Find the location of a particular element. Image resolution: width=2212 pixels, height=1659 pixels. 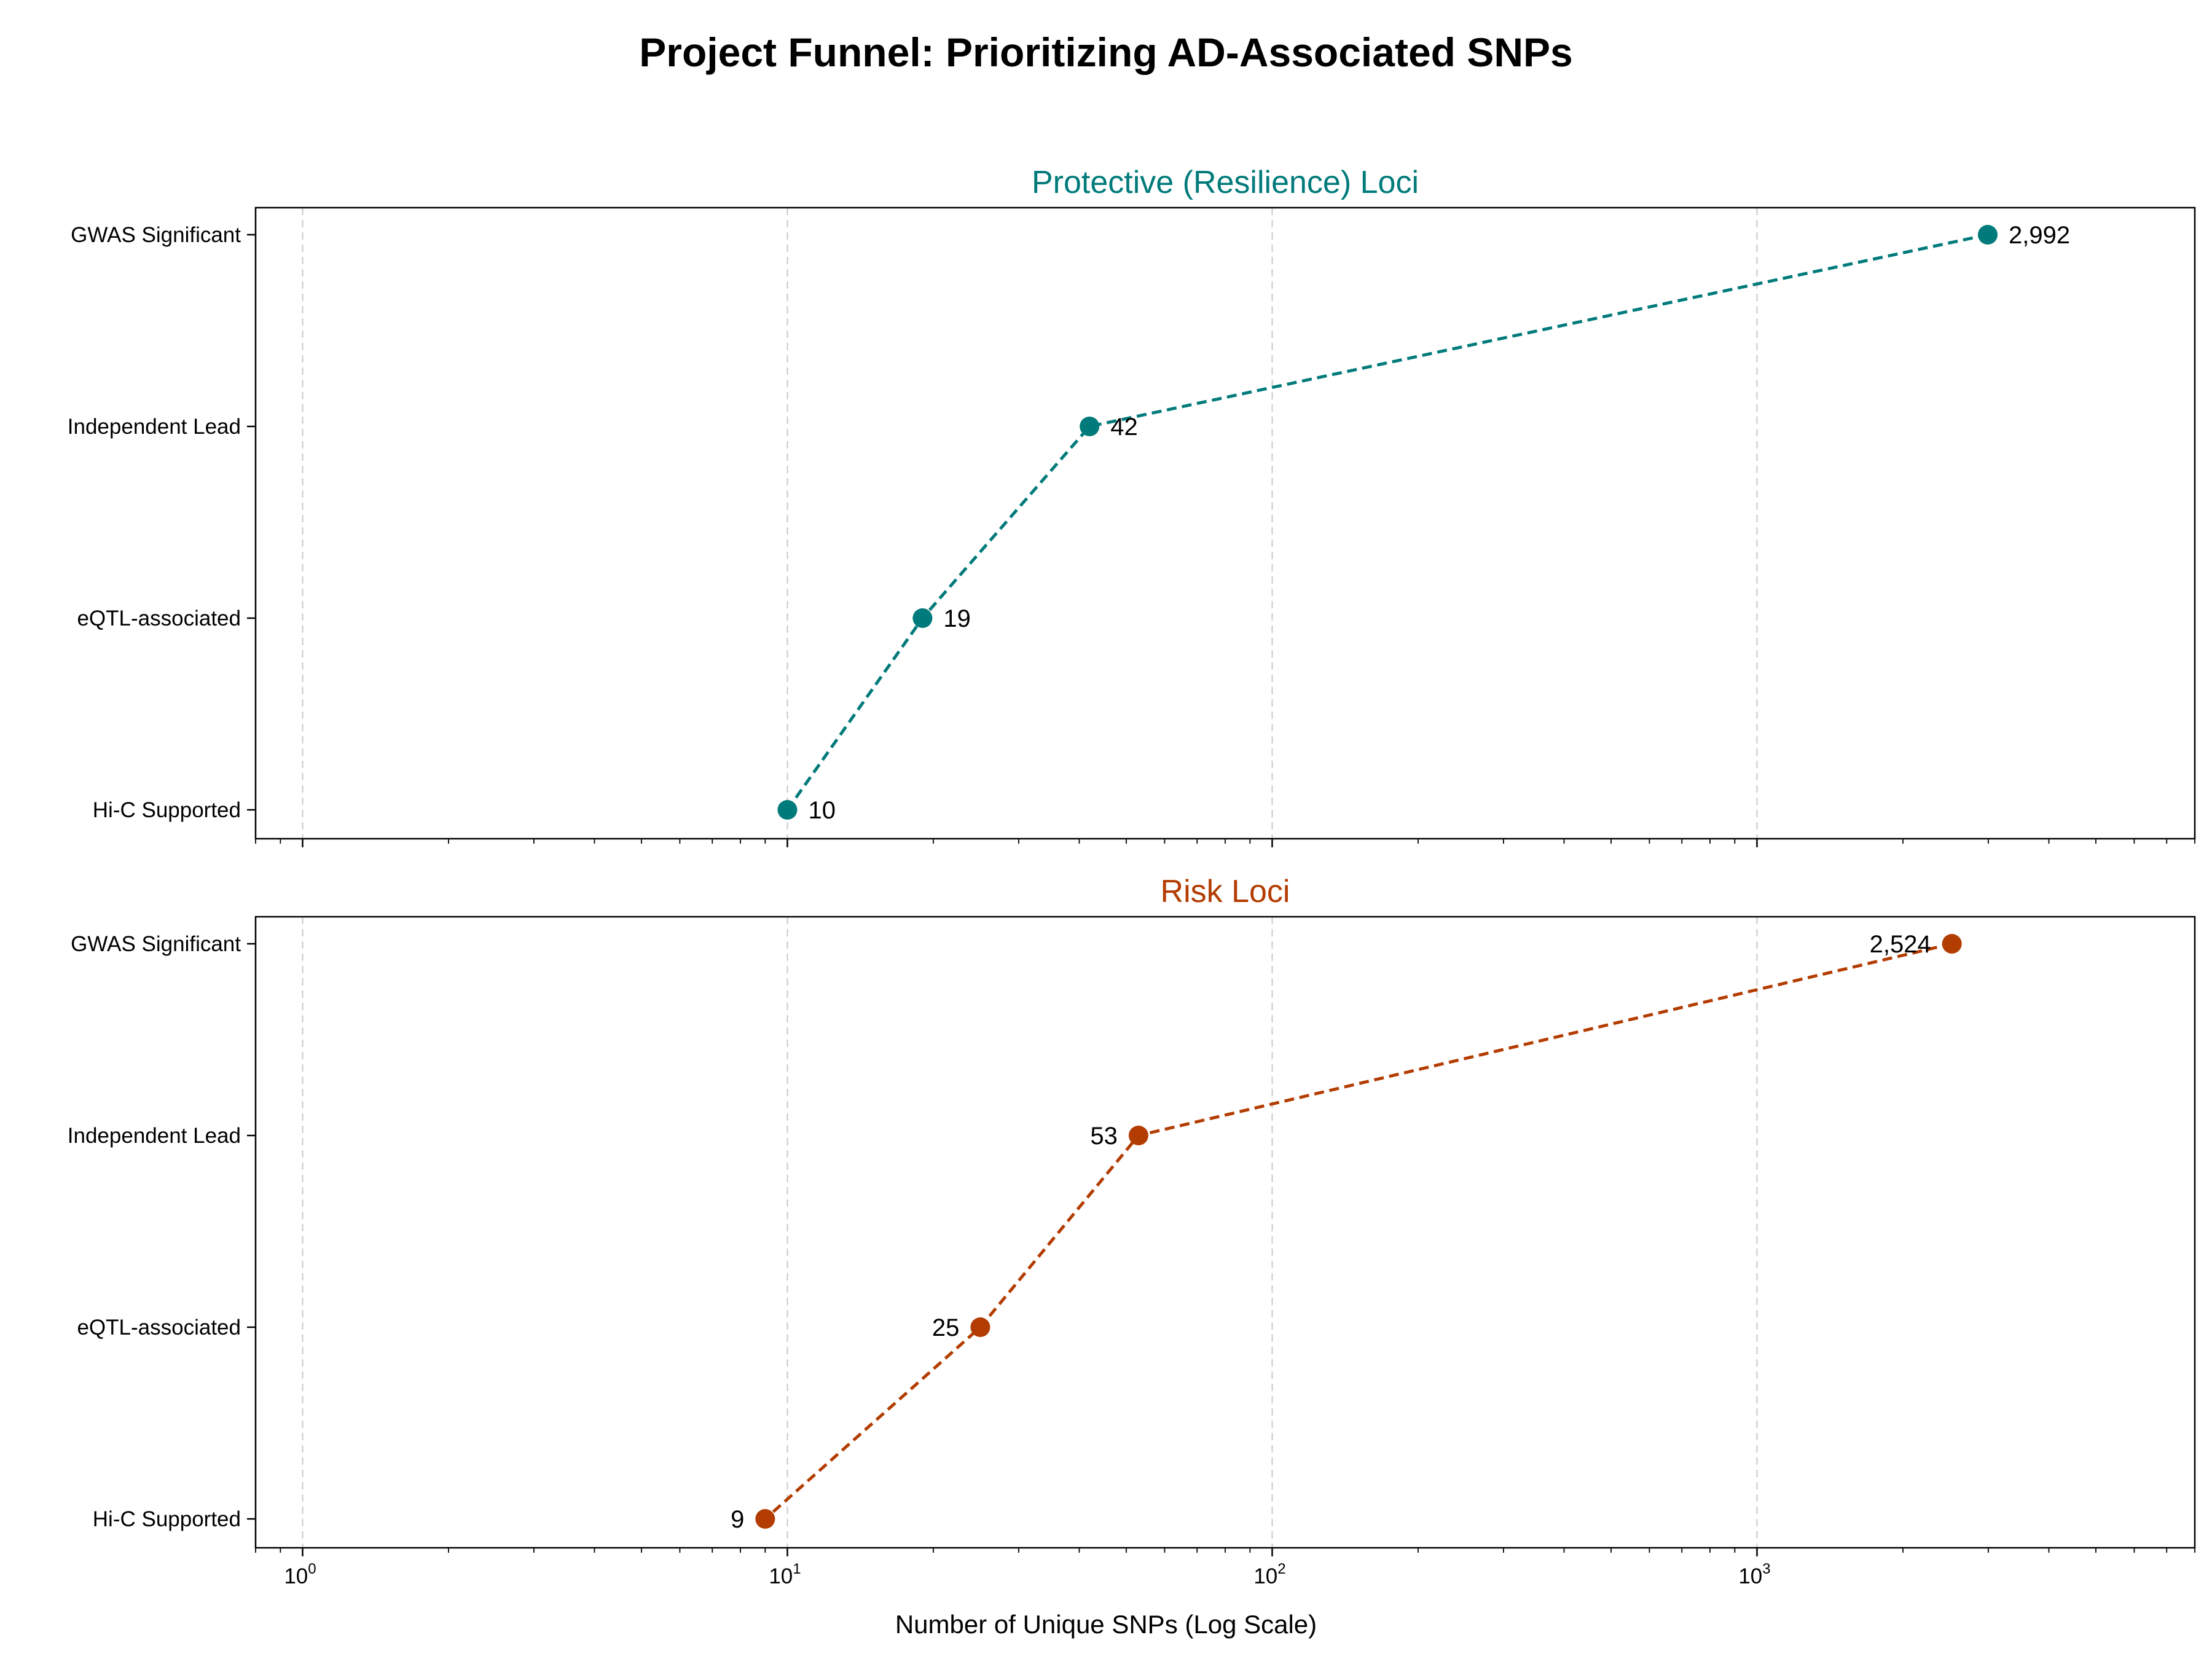

x-tick-label: 10¹ is located at coordinates (785, 1574).